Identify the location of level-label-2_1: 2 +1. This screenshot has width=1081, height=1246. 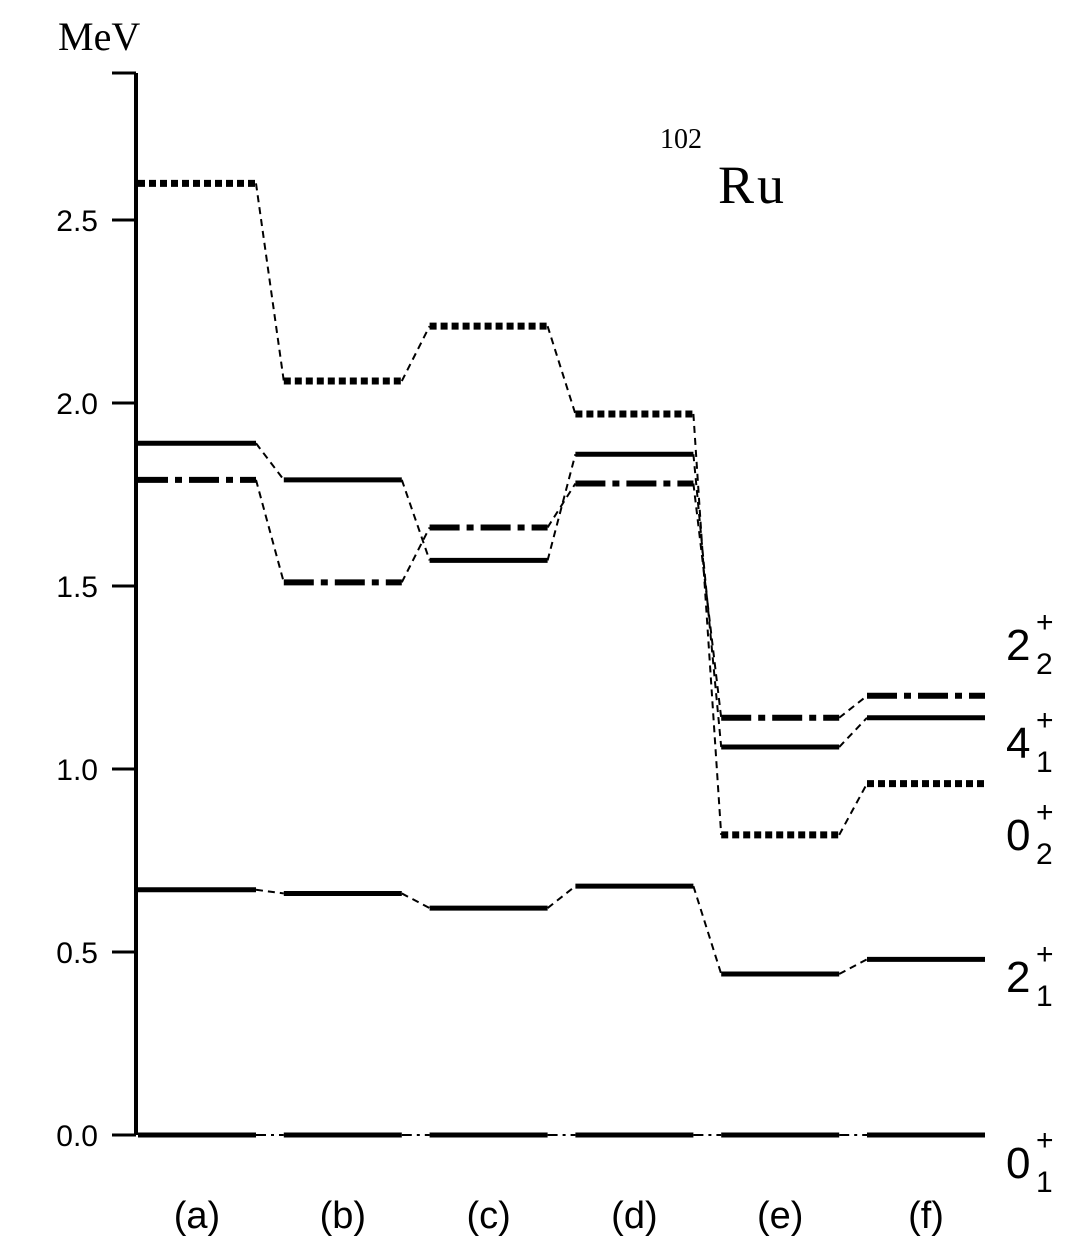
(1030, 975).